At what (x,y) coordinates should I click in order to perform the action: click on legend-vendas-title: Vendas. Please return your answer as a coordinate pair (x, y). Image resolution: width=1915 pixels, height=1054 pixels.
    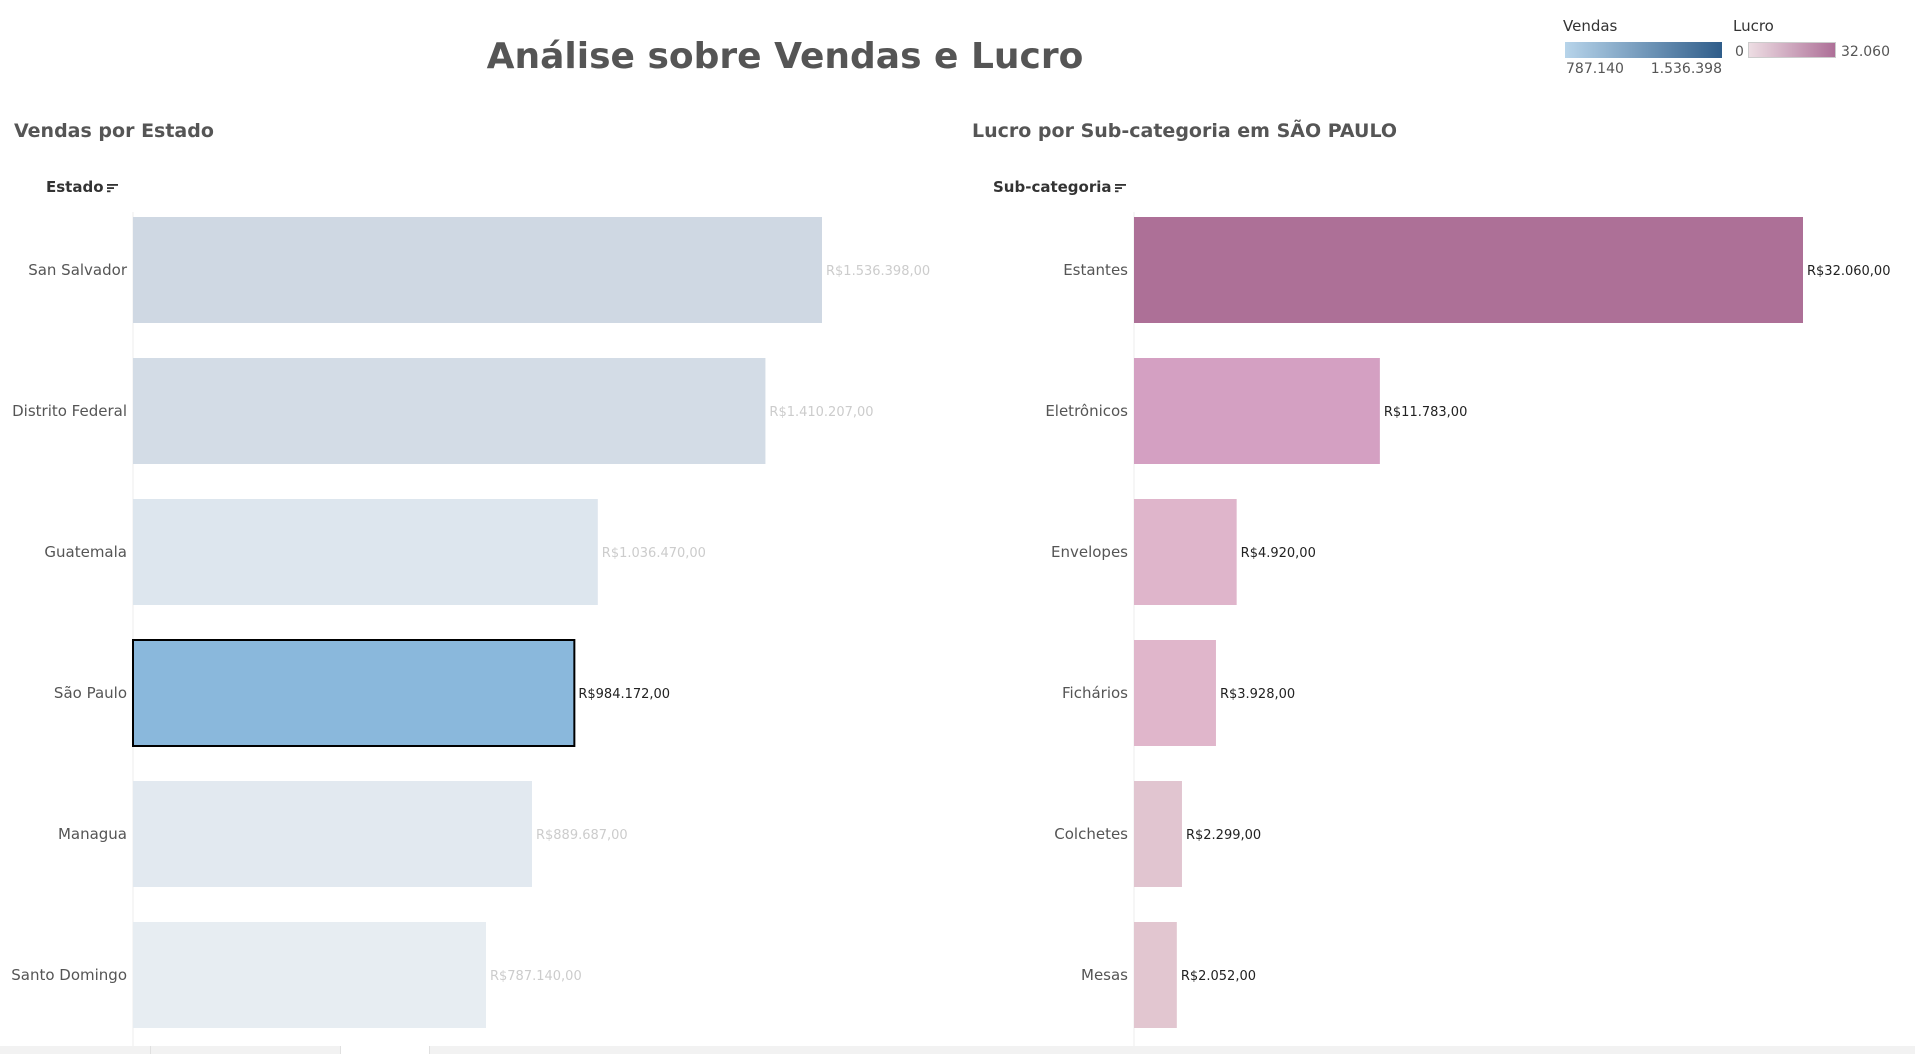
    Looking at the image, I should click on (1590, 26).